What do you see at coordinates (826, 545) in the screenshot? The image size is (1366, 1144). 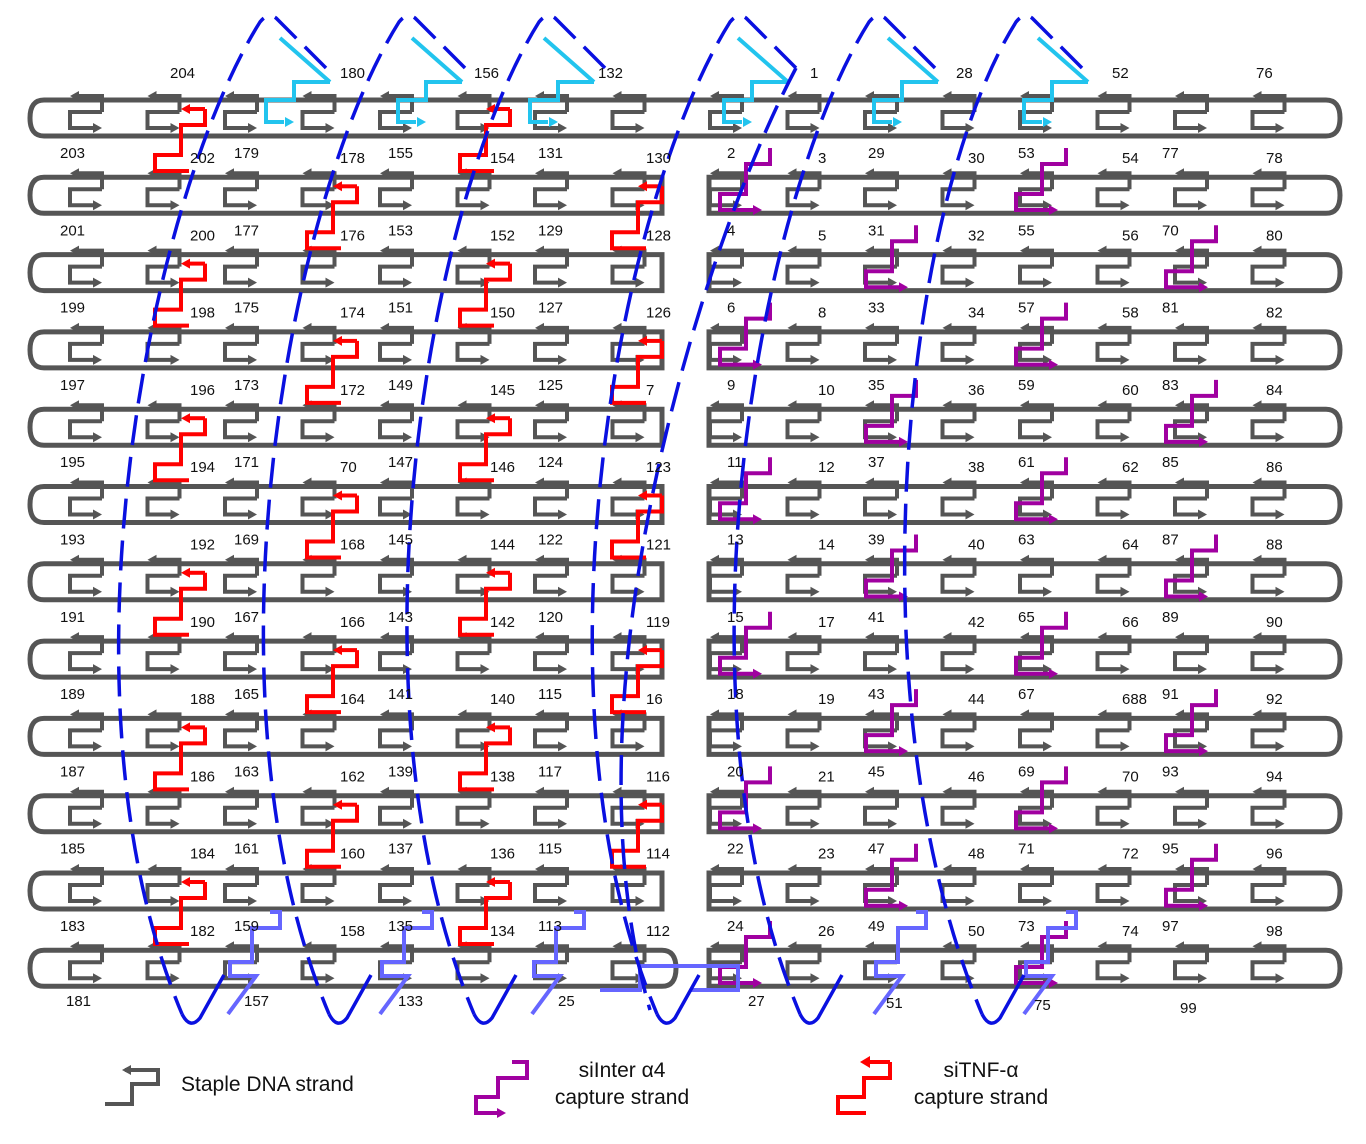 I see `staple-number: 14` at bounding box center [826, 545].